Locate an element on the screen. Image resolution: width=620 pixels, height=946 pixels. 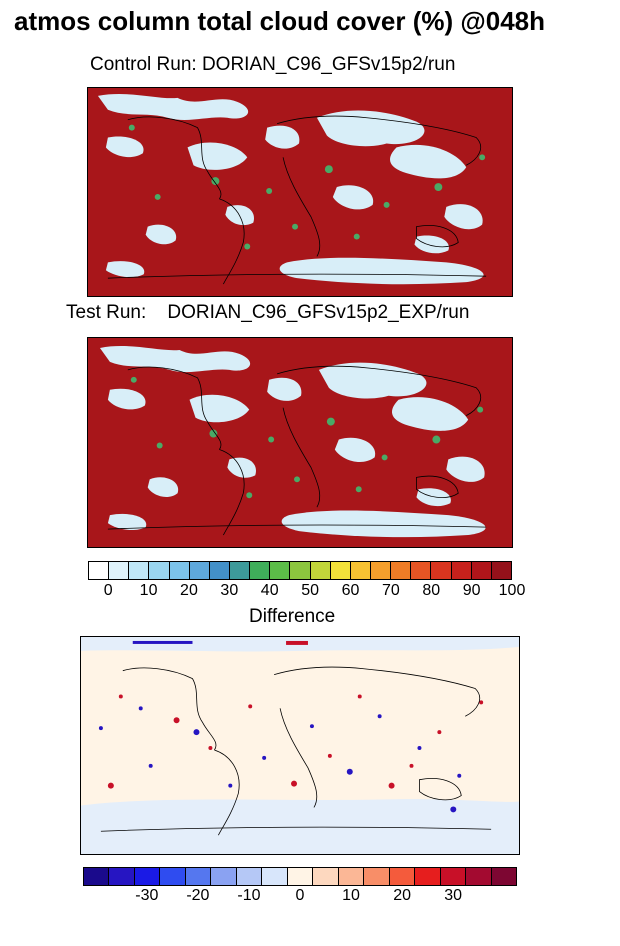
colorbar-tick-label: 80 is located at coordinates (431, 590).